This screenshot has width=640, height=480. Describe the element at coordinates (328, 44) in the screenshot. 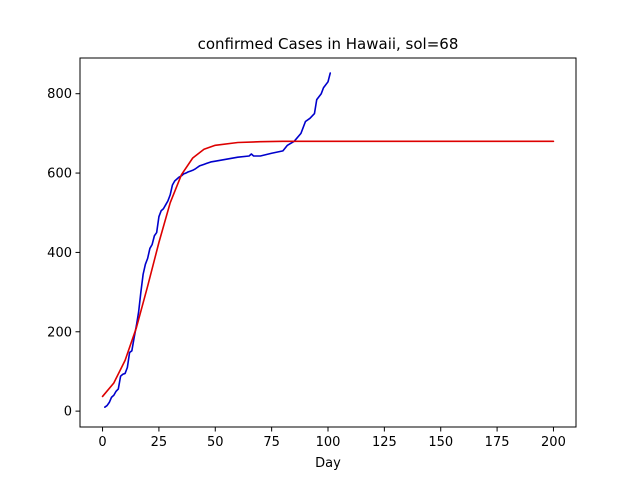

I see `chart-title: confirmed Cases in Hawaii, sol=68` at that location.